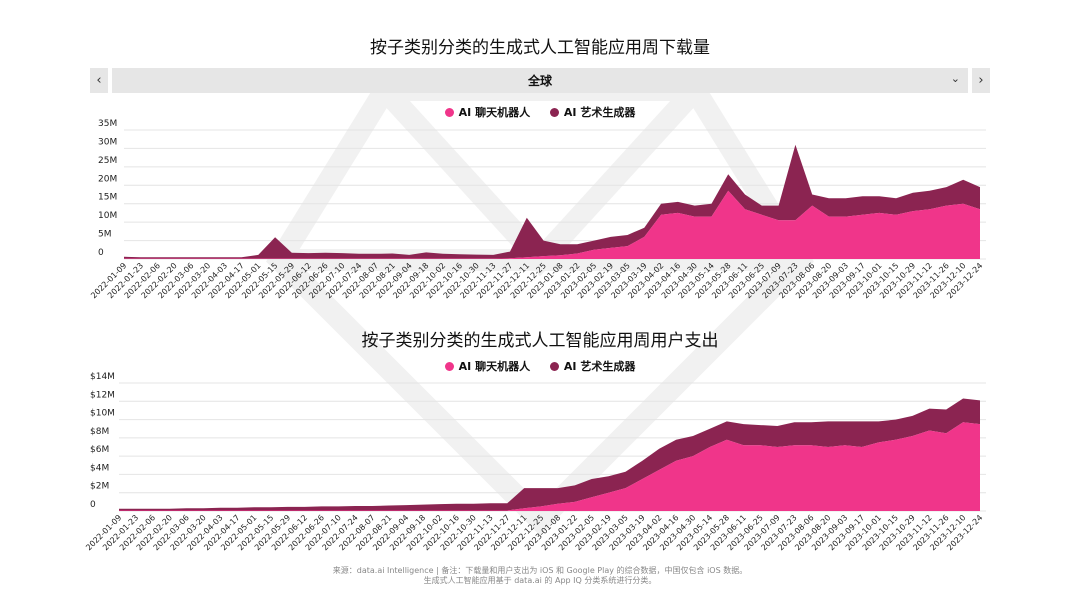  Describe the element at coordinates (540, 112) in the screenshot. I see `legend-downloads: AI 聊天机器人 AI 艺术生成器` at that location.